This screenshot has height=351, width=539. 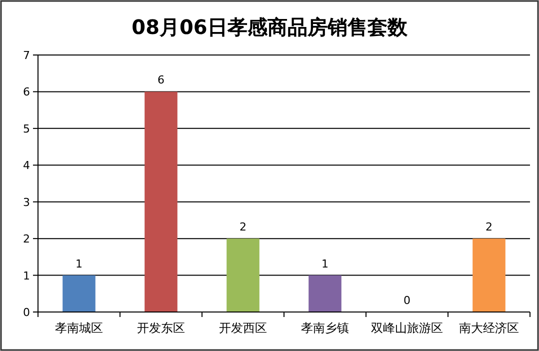 What do you see at coordinates (26, 55) in the screenshot?
I see `y-tick-label: 7` at bounding box center [26, 55].